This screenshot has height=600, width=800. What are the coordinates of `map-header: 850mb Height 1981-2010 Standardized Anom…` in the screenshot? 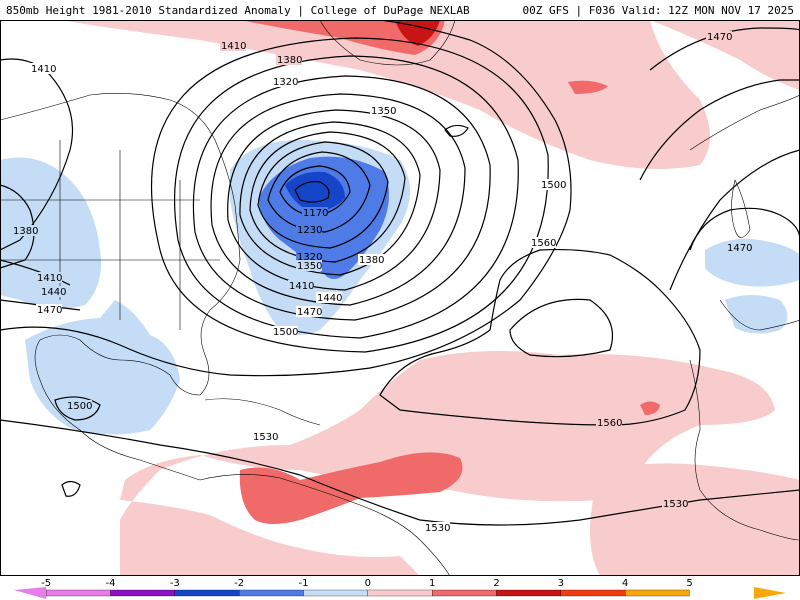 It's located at (400, 10).